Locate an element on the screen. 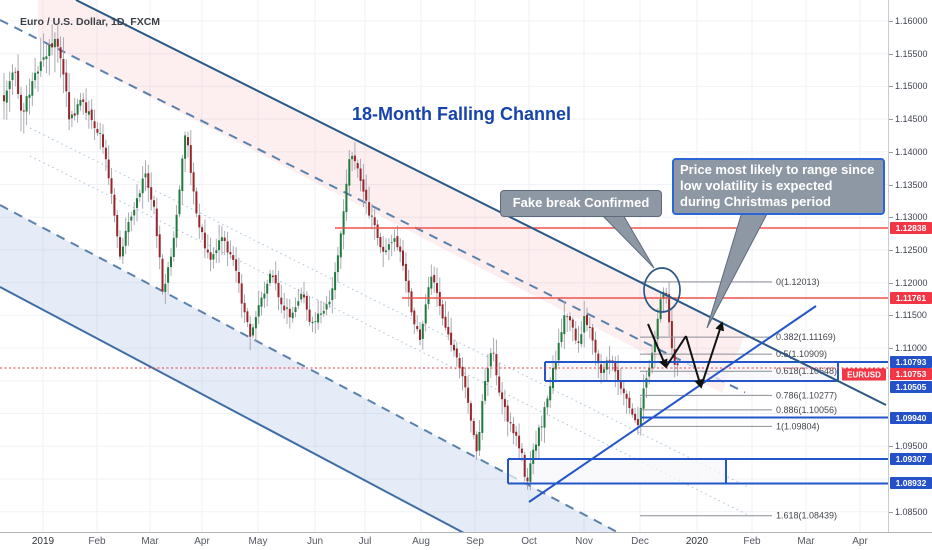 The image size is (932, 550). price-level-label-red: 1.12838 is located at coordinates (911, 228).